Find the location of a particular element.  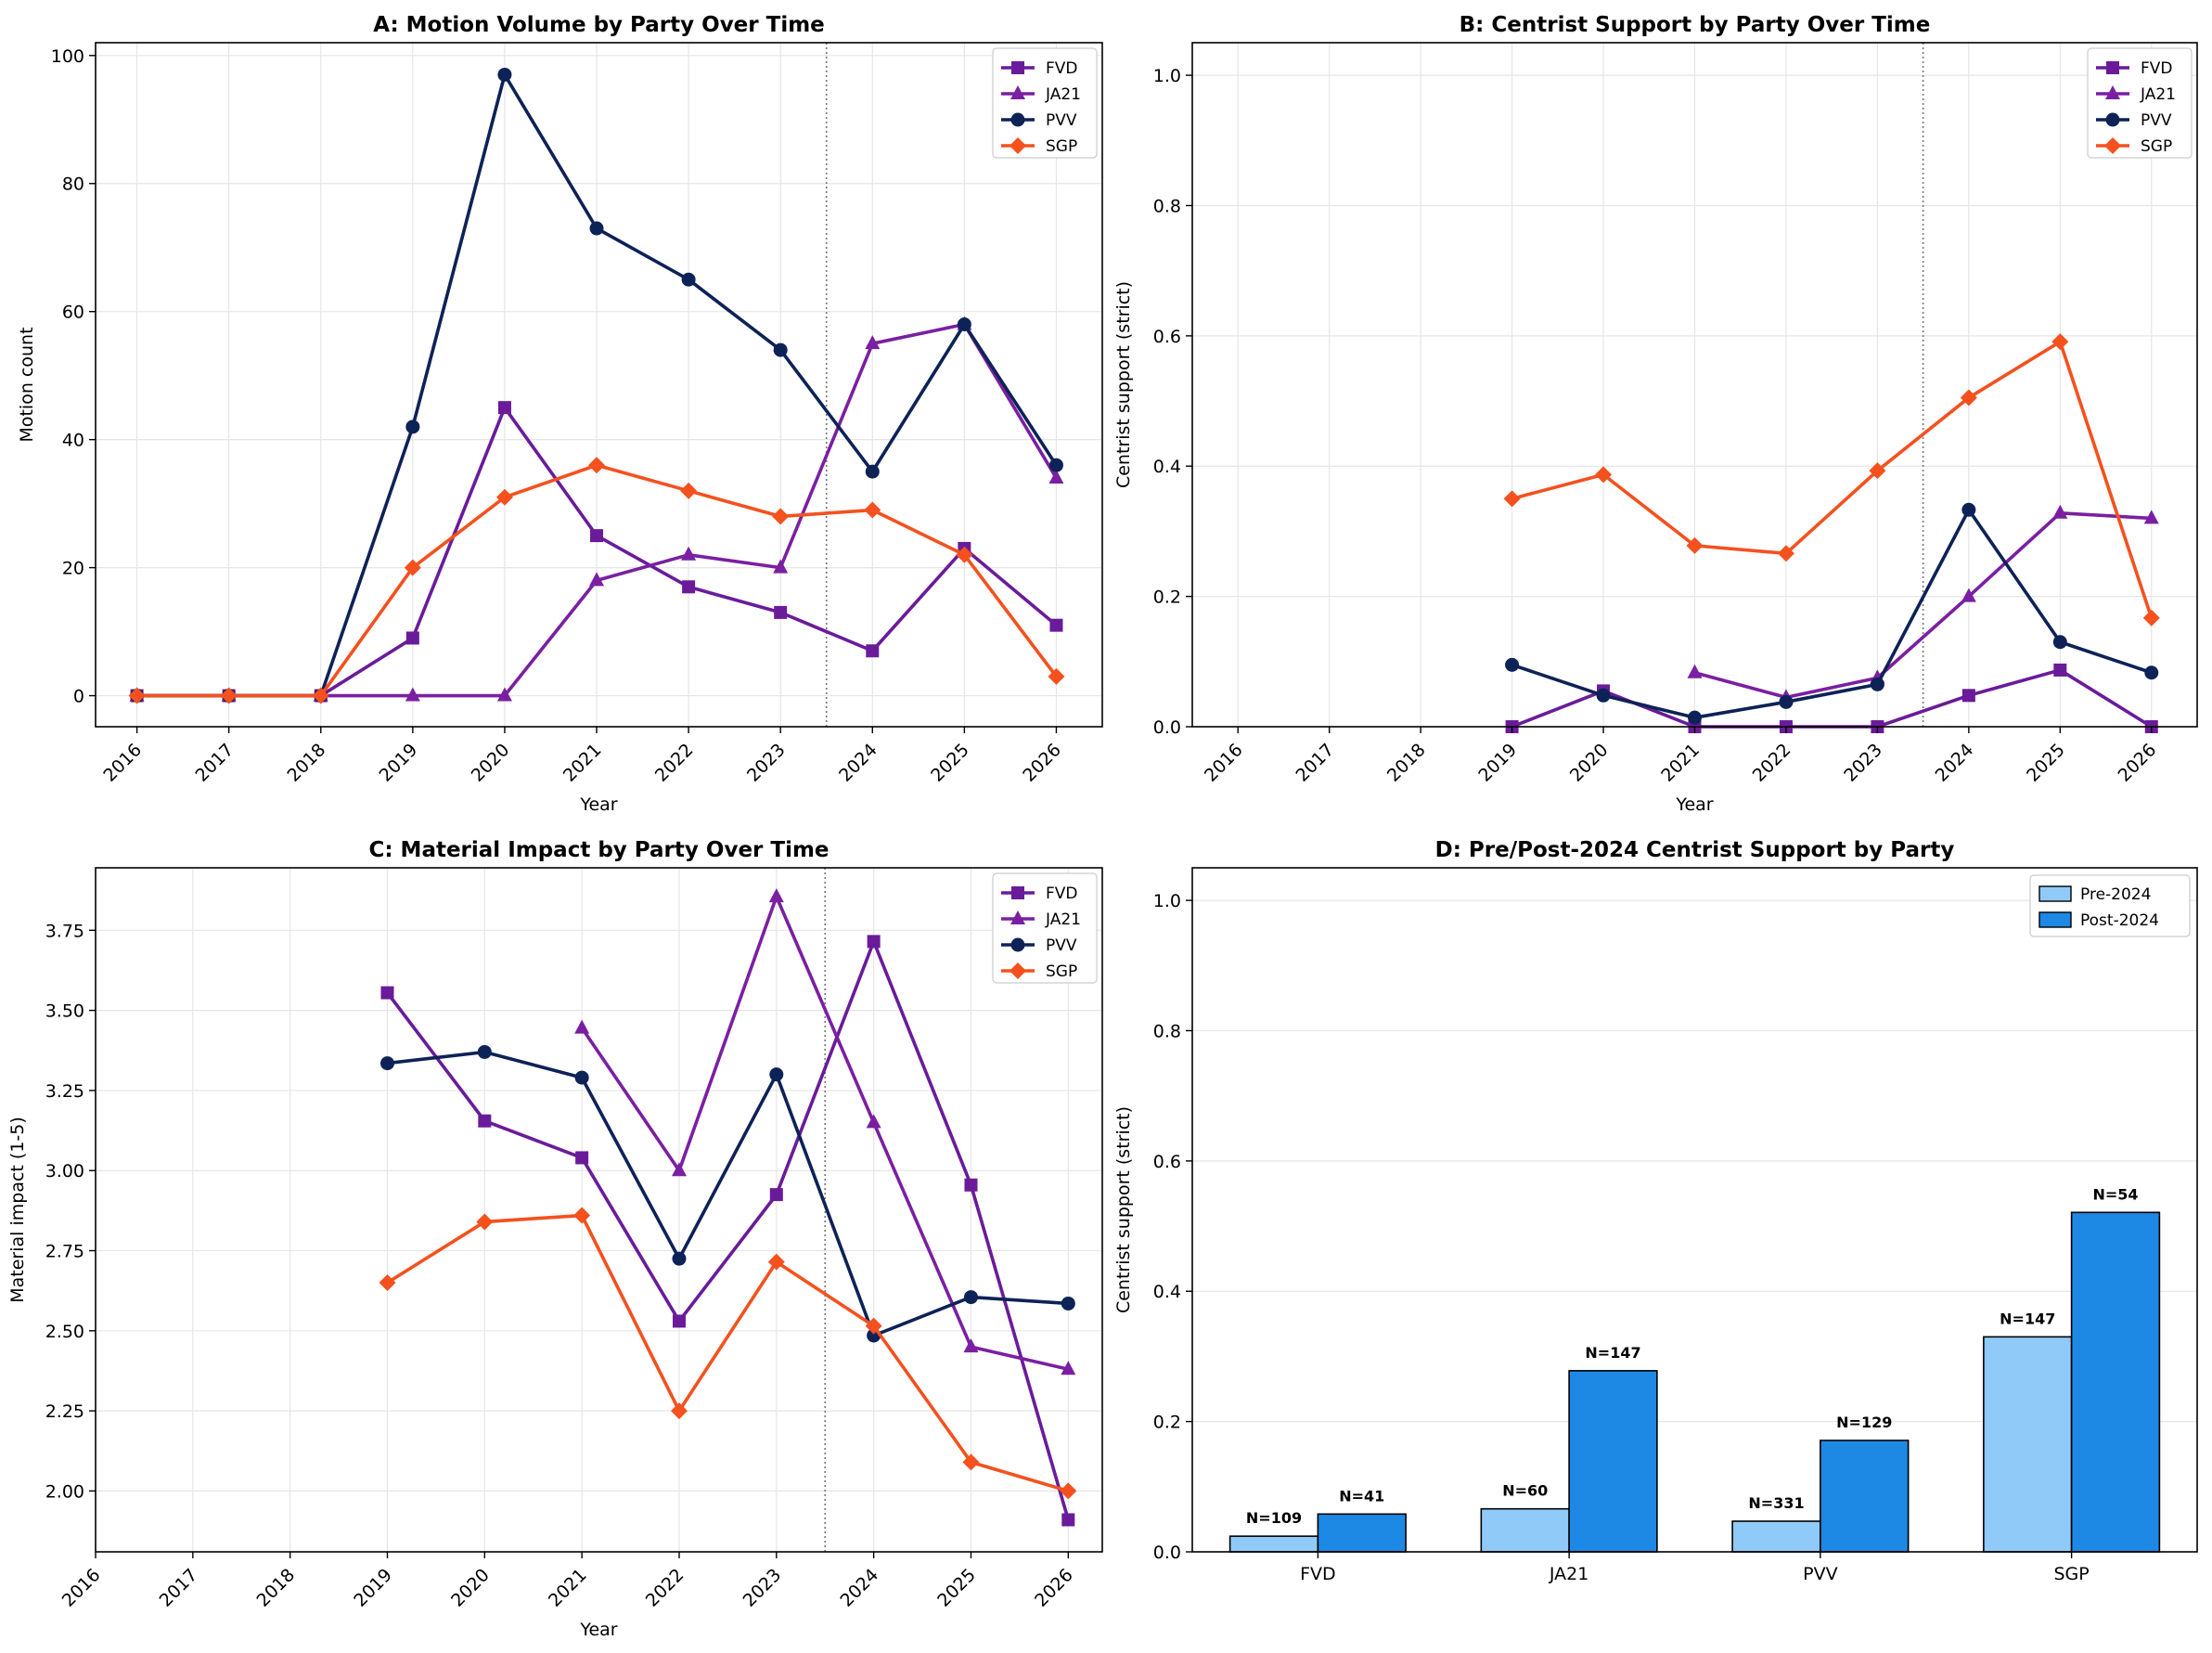

legend-marker-PVV is located at coordinates (1017, 120).